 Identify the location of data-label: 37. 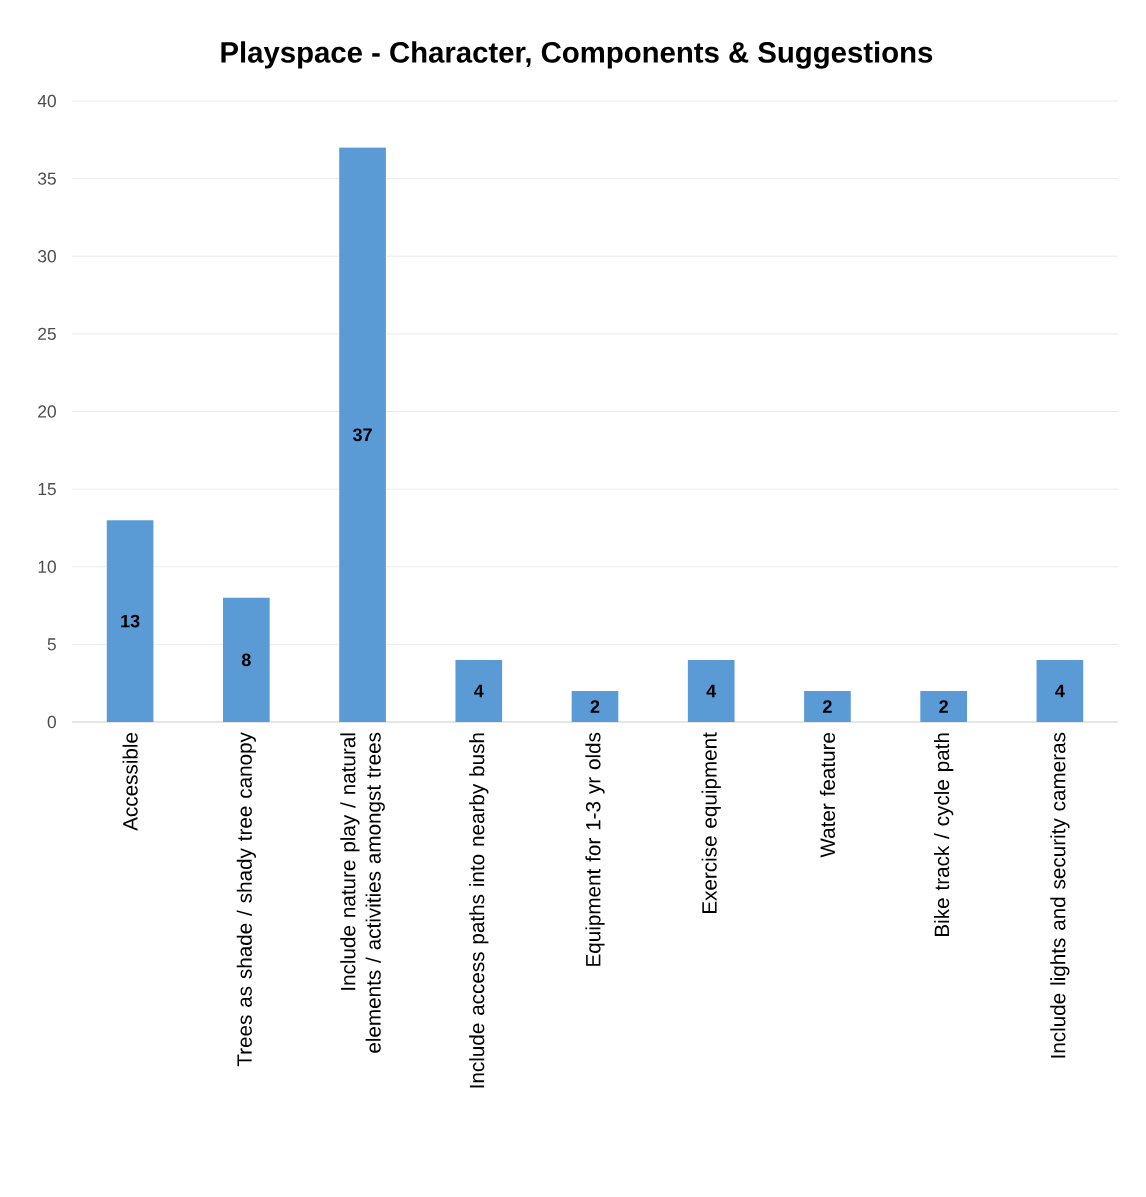
(362, 435).